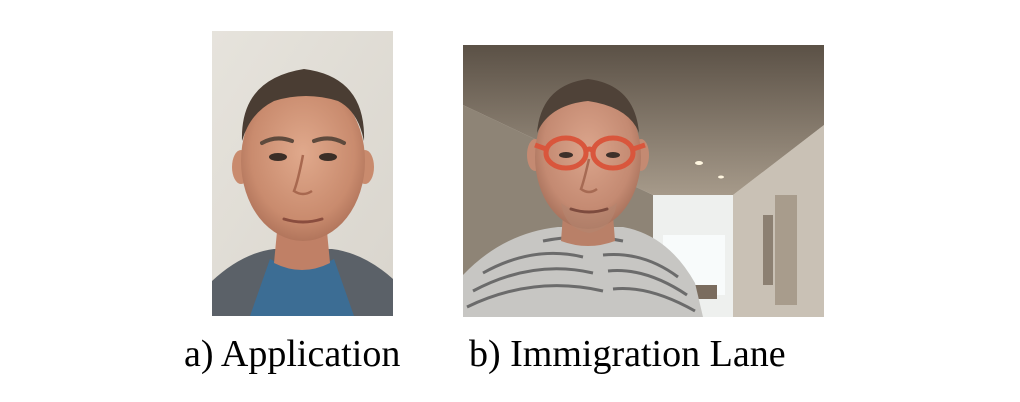 Image resolution: width=1020 pixels, height=402 pixels. Describe the element at coordinates (627, 354) in the screenshot. I see `caption-immigration-lane: b) Immigration Lane` at that location.